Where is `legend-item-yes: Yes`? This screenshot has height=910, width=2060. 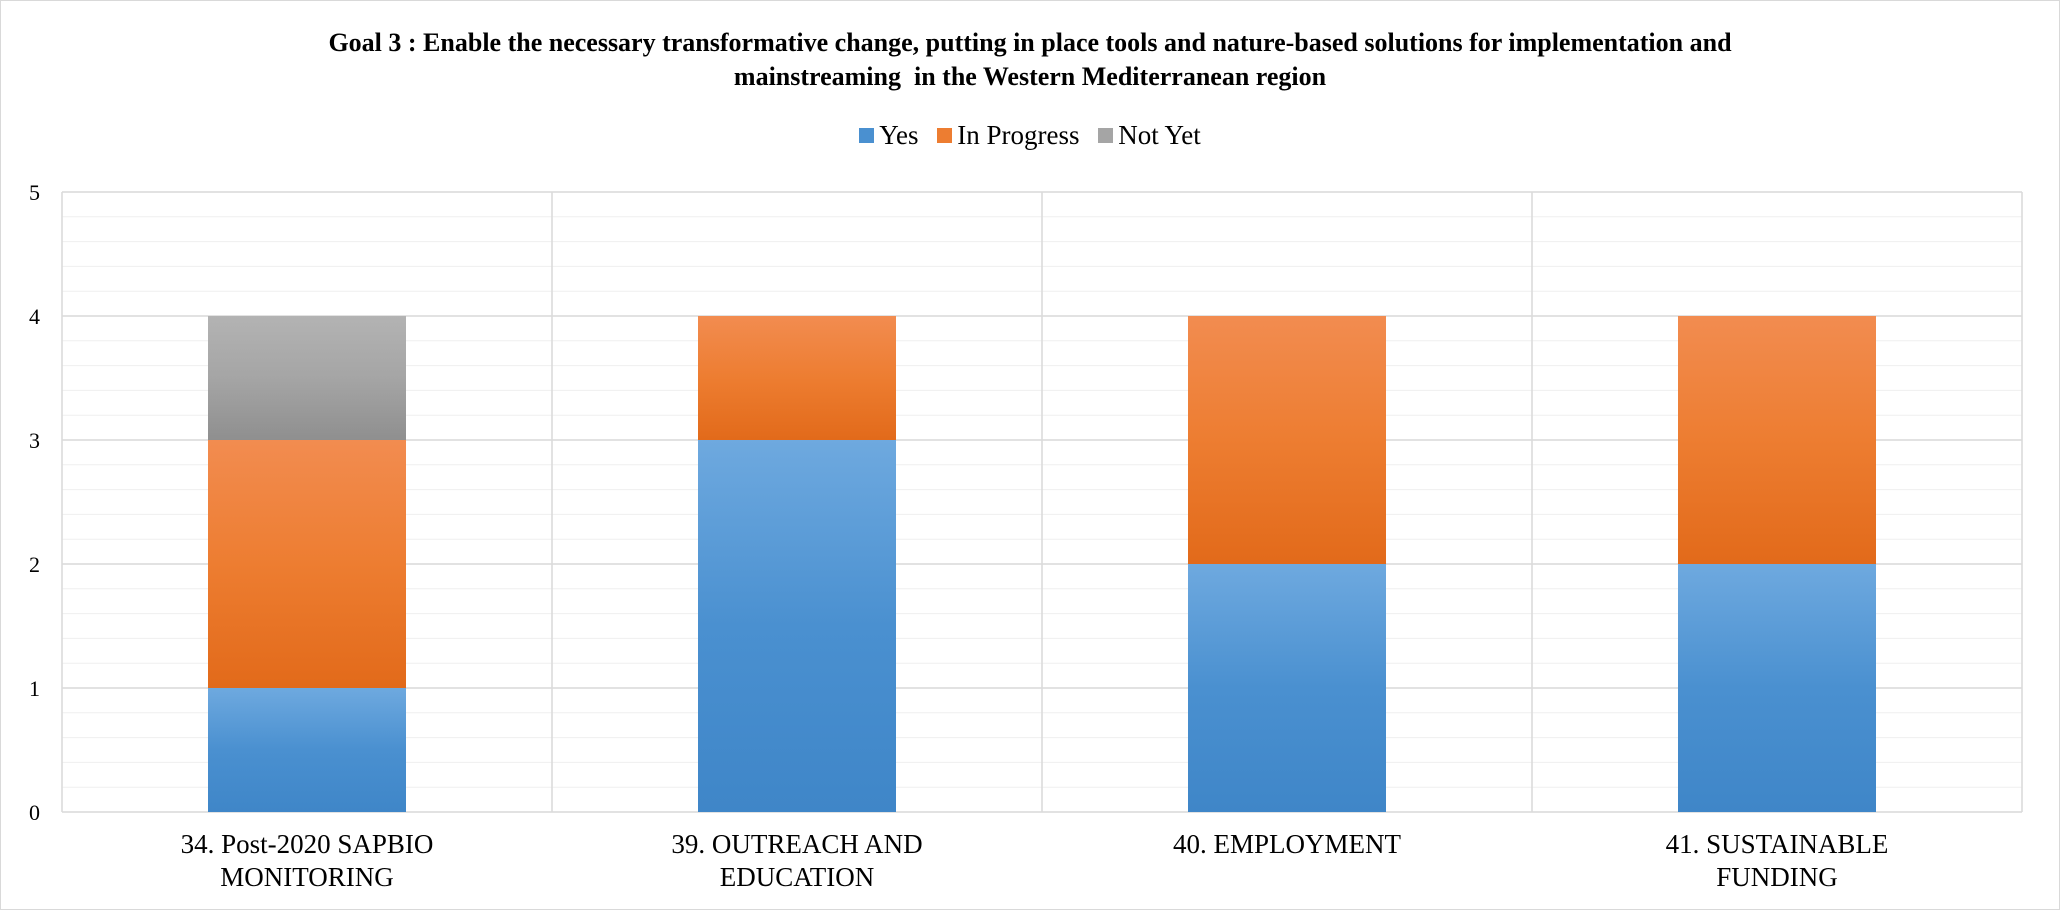 legend-item-yes: Yes is located at coordinates (889, 135).